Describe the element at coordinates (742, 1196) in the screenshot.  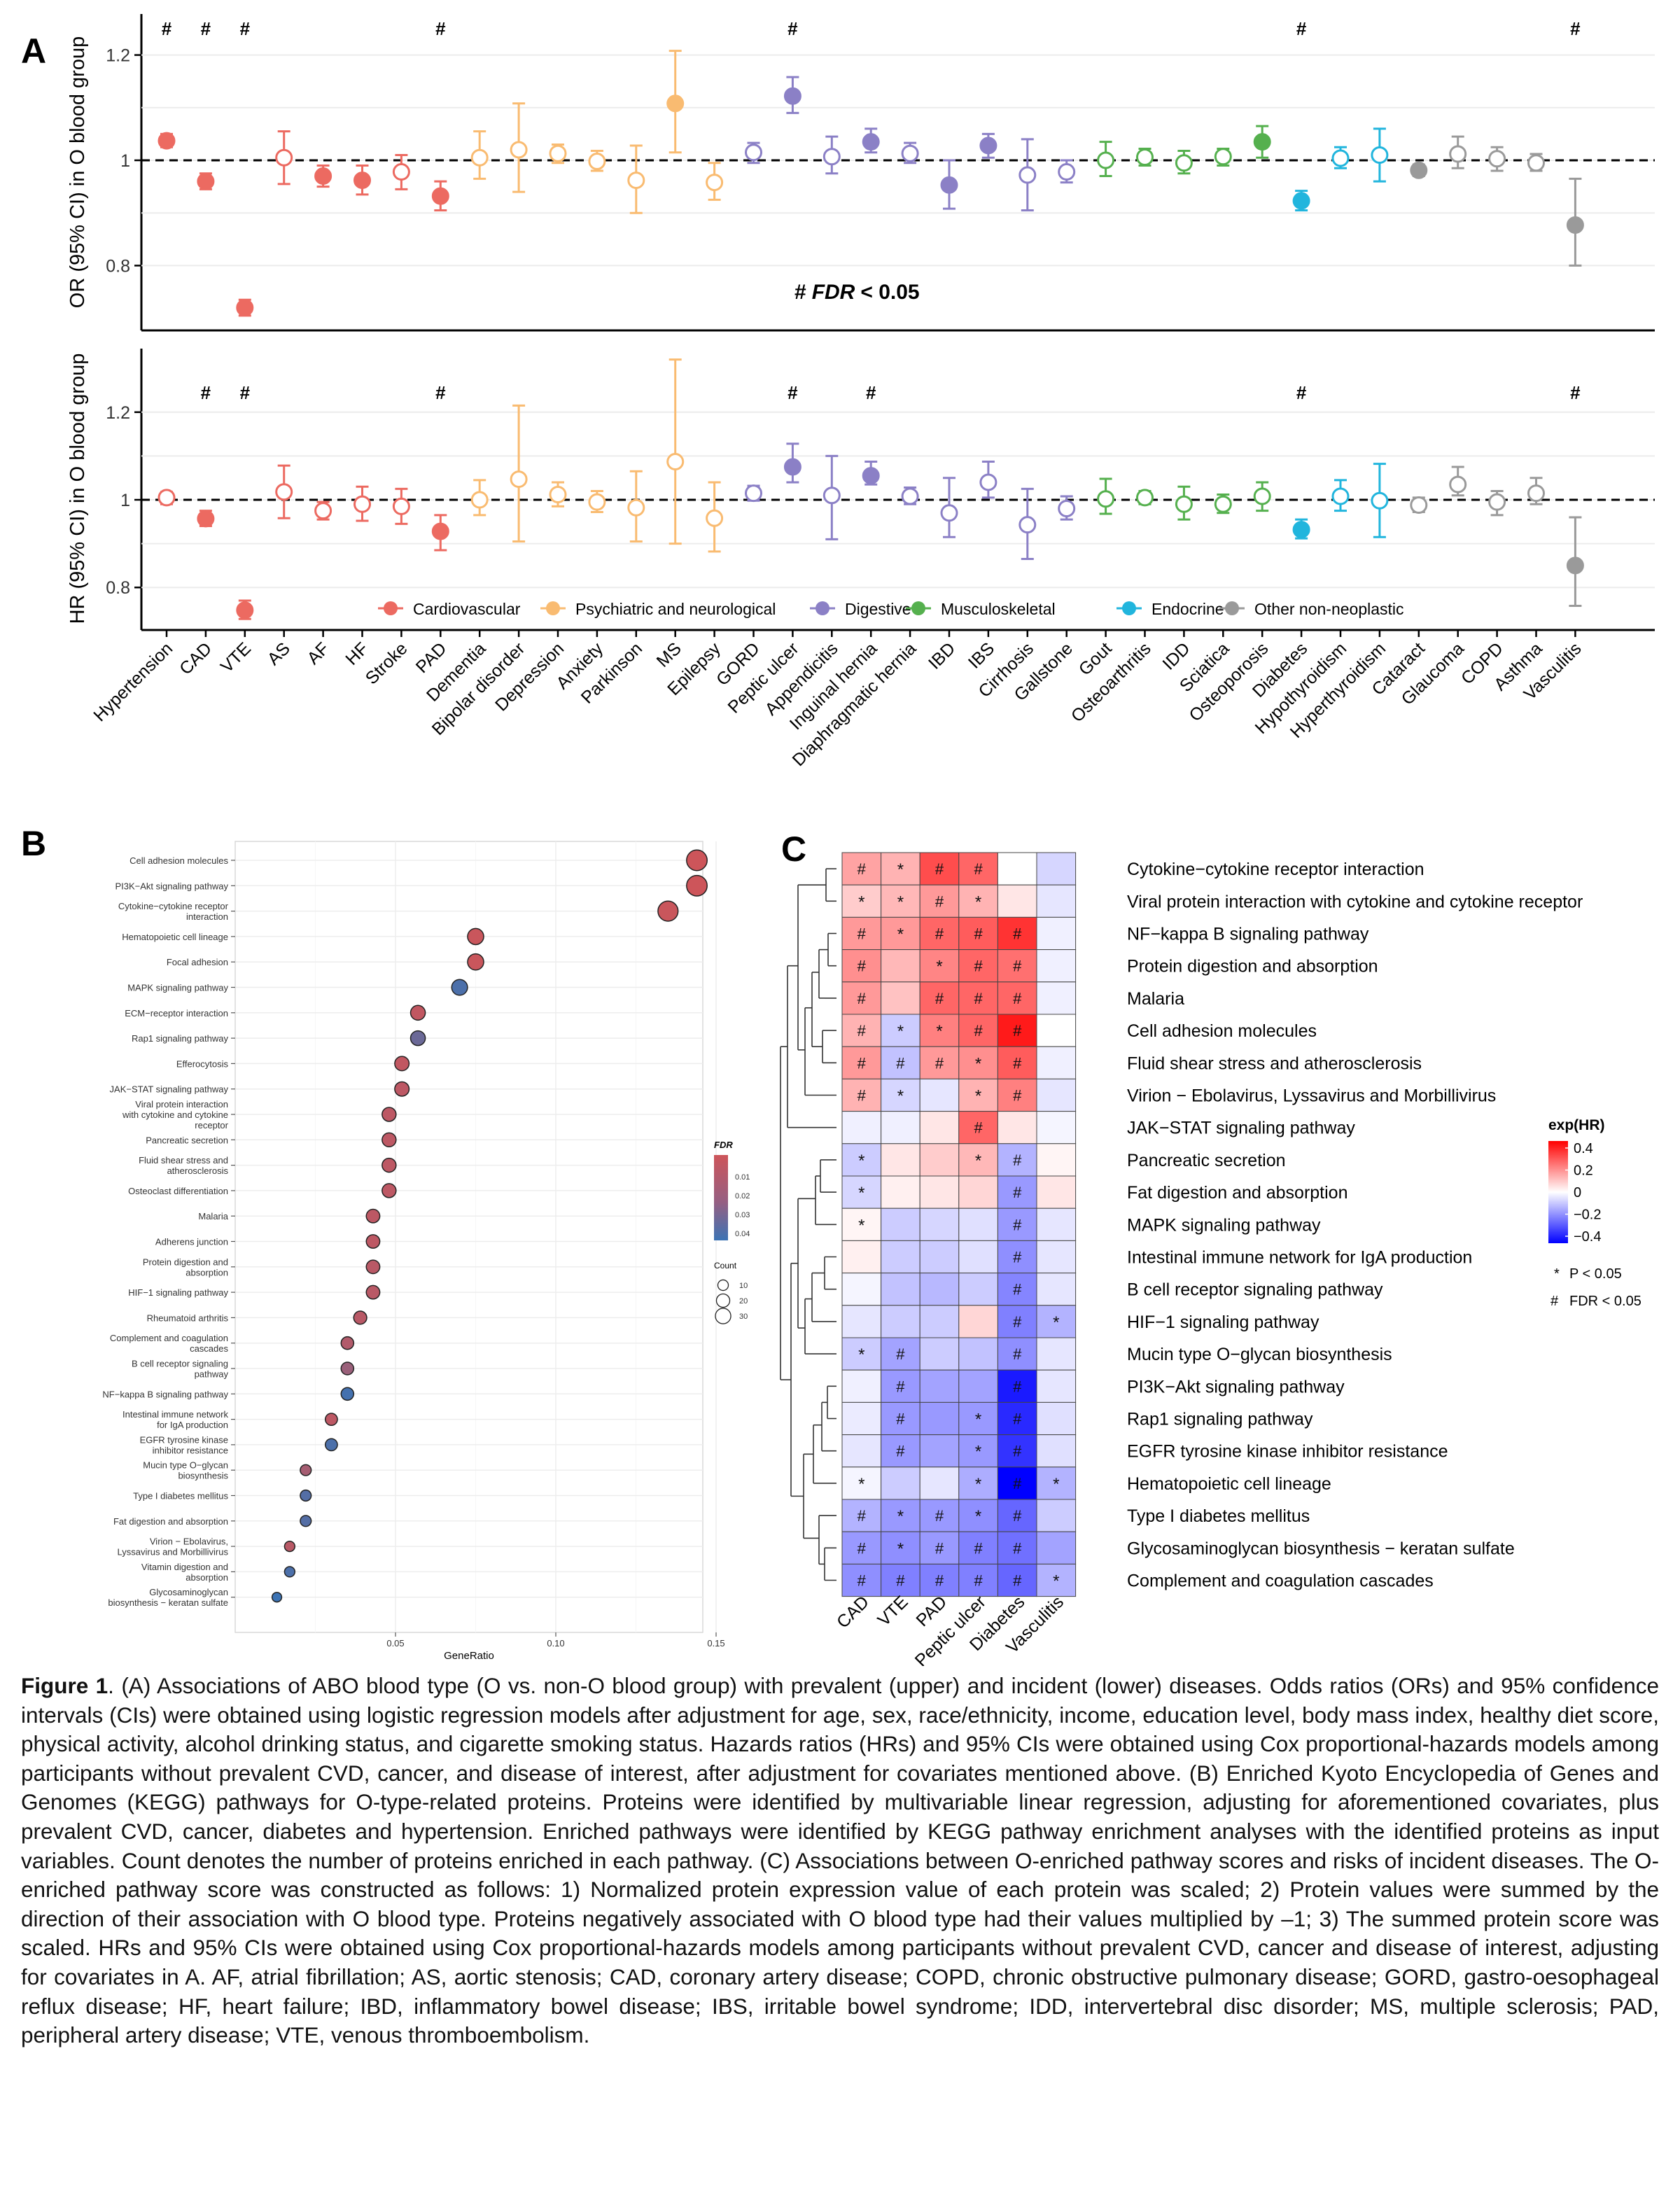
I see `fdr-legend-tick: 0.02` at that location.